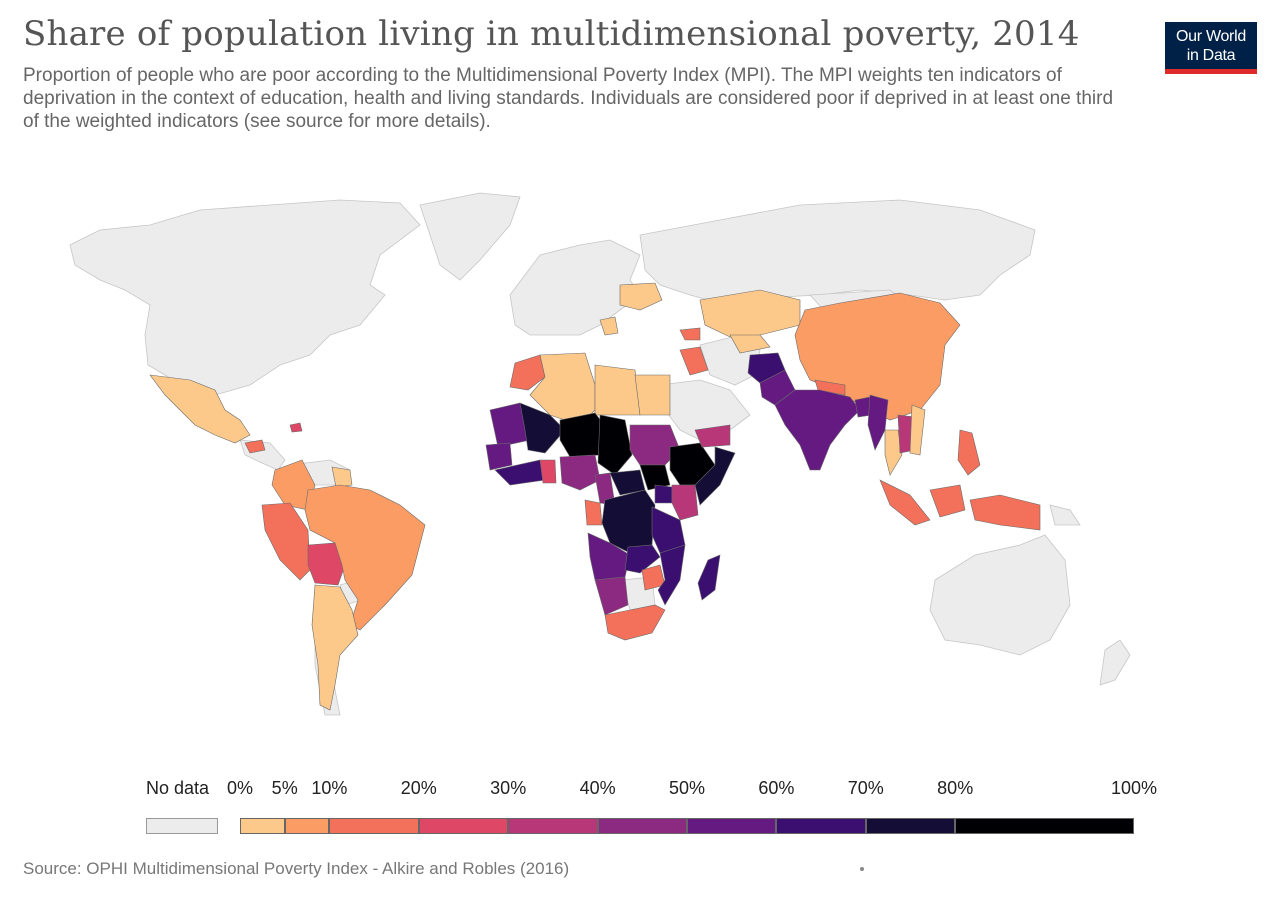 The width and height of the screenshot is (1280, 904). Describe the element at coordinates (750, 313) in the screenshot. I see `region-kazakhstan` at that location.